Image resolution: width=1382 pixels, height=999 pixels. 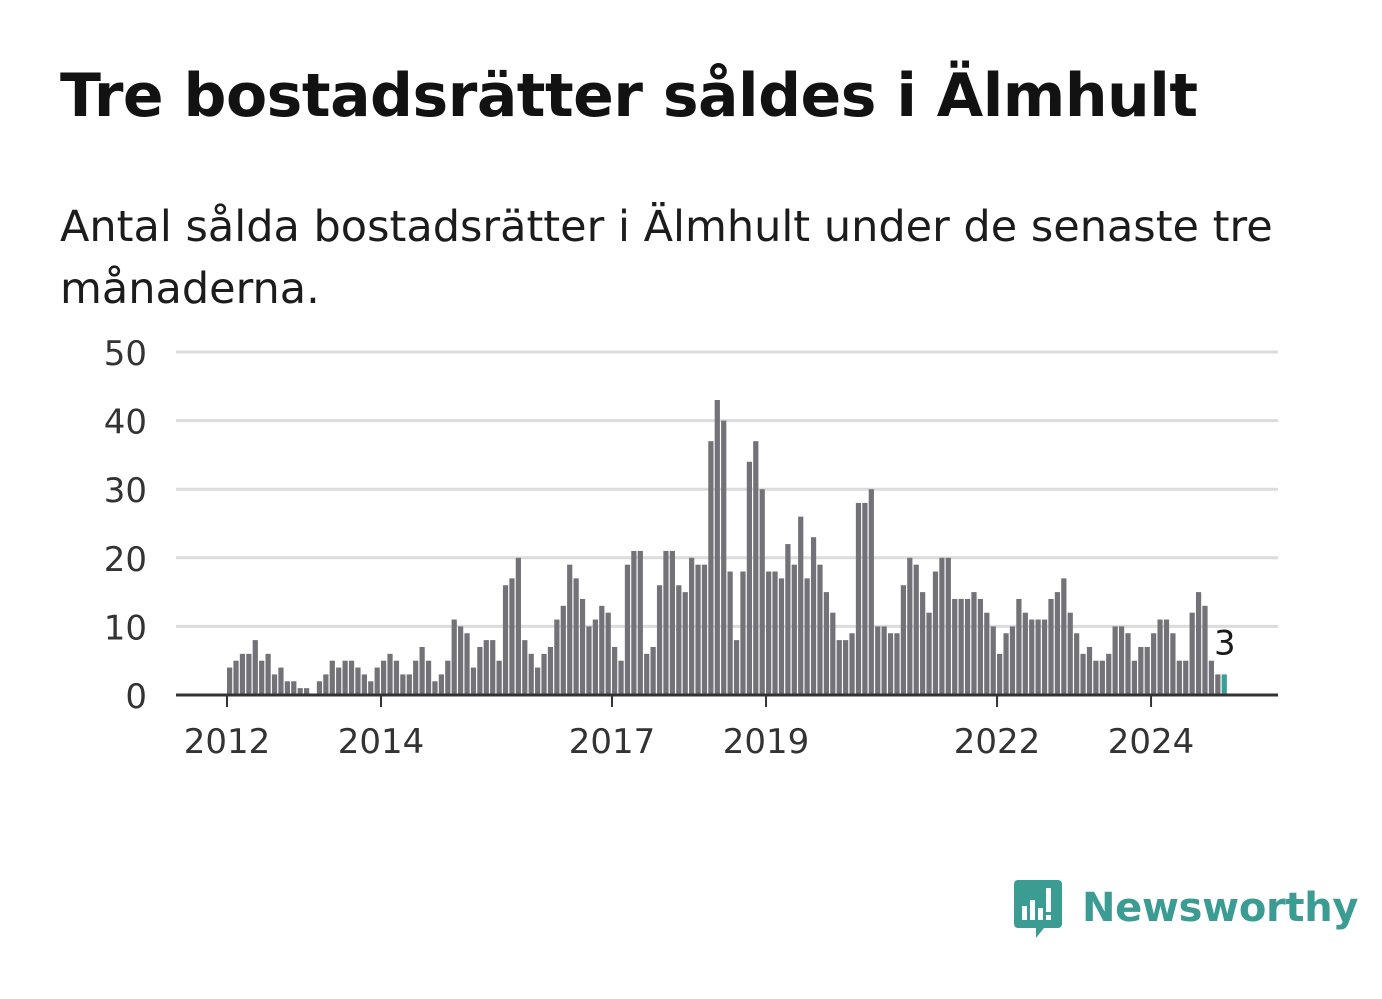 I want to click on y-tick-label: 30, so click(x=125, y=491).